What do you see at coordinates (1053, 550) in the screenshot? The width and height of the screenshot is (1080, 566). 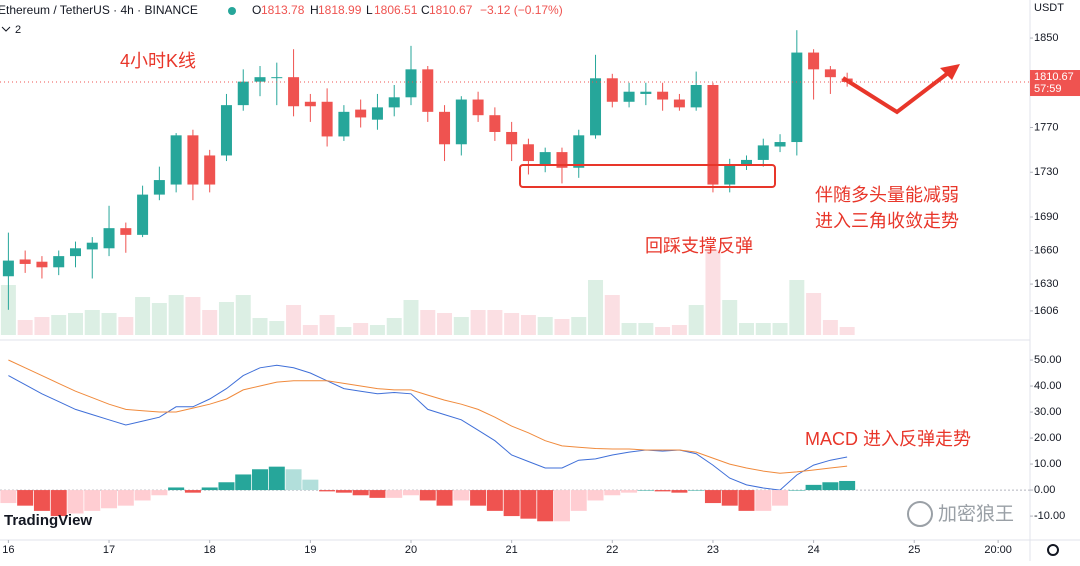 I see `settings-button` at bounding box center [1053, 550].